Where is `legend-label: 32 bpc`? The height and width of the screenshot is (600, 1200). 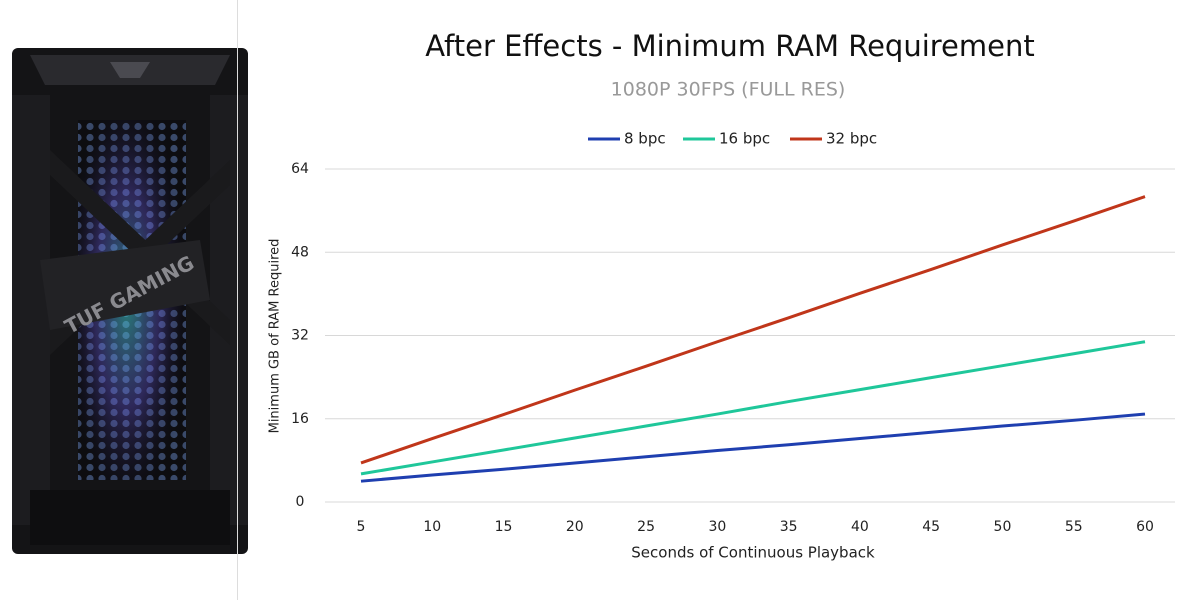
legend-label: 32 bpc is located at coordinates (851, 139).